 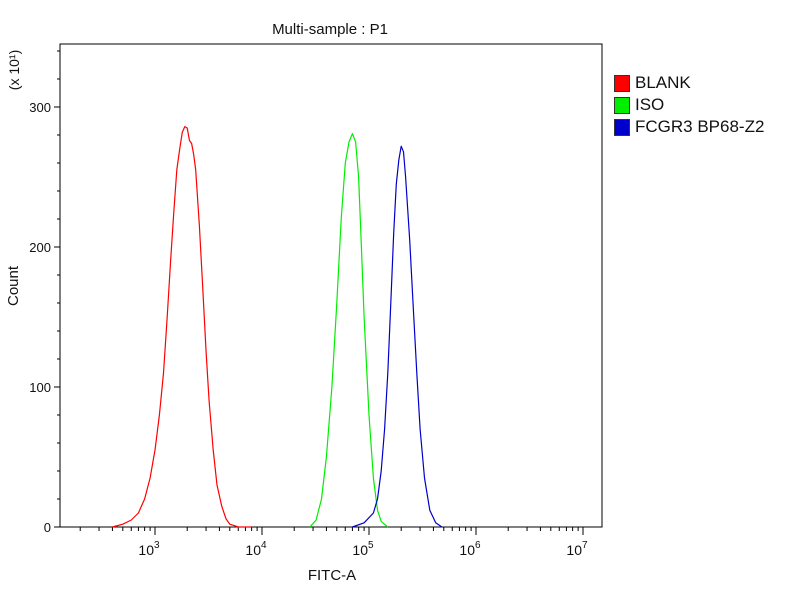 What do you see at coordinates (663, 82) in the screenshot?
I see `legend-label: BLANK` at bounding box center [663, 82].